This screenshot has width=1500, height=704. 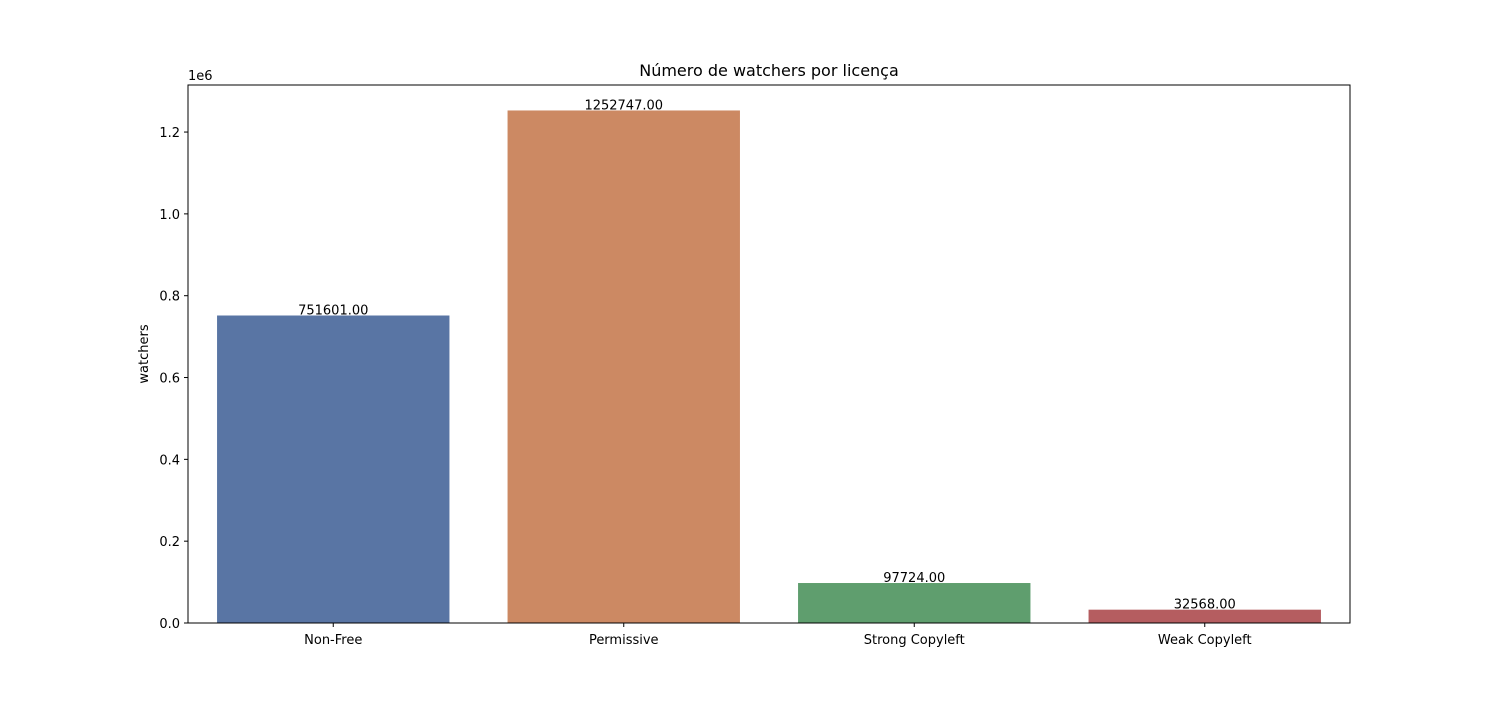 I want to click on x-tick-label: Strong Copyleft, so click(x=914, y=640).